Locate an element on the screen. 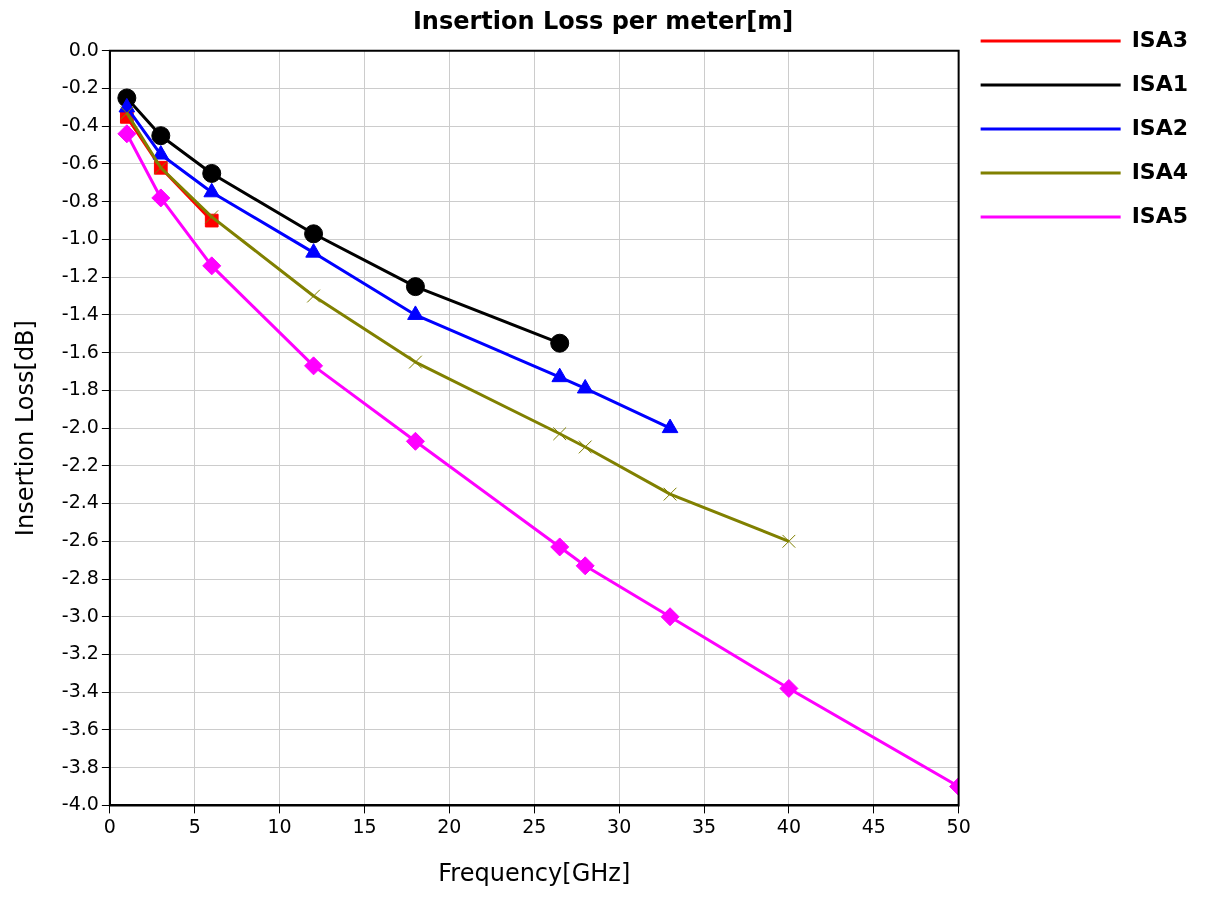  y-tick-label: -1.4 is located at coordinates (80, 312).